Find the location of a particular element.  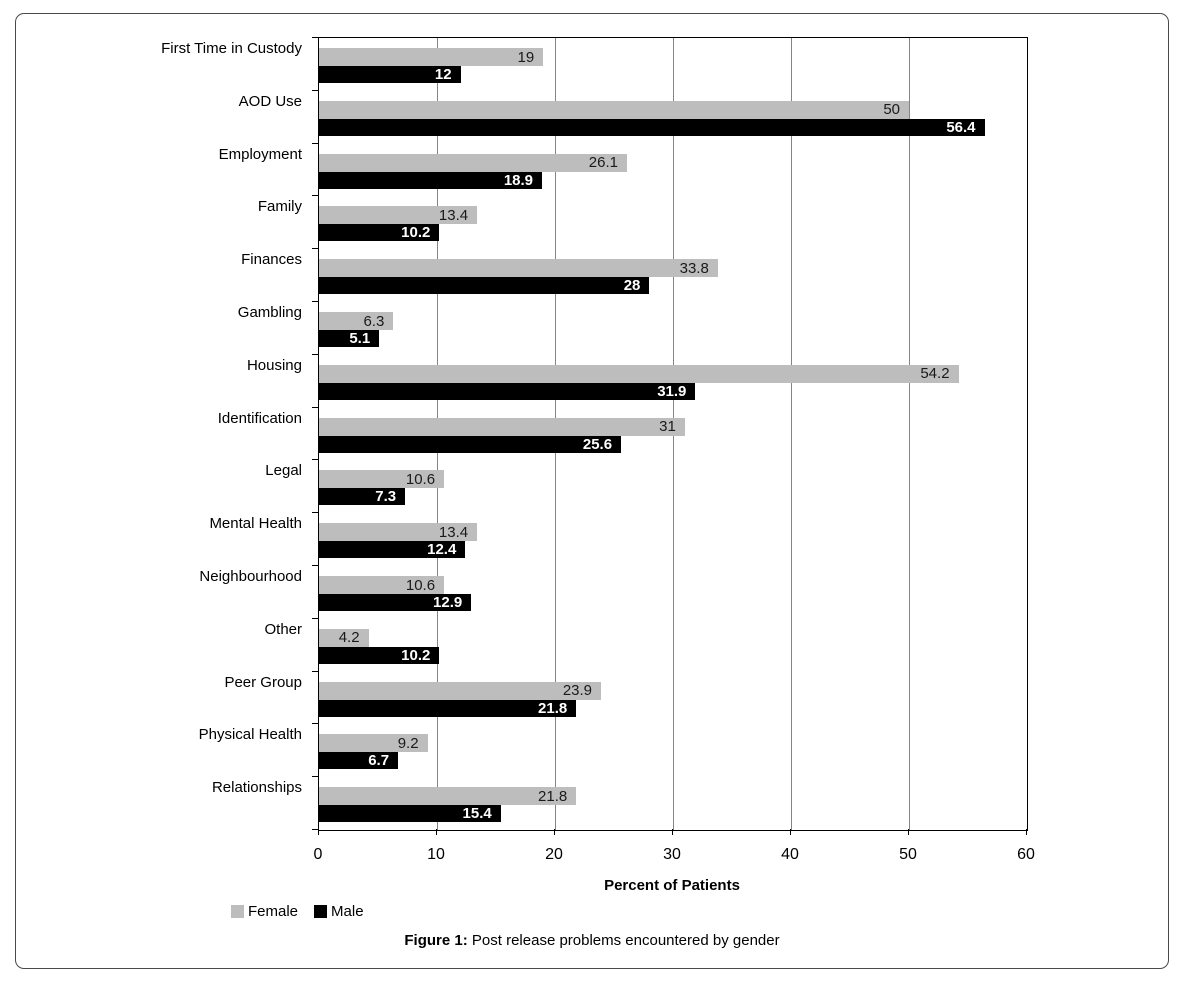

legend: Female Male is located at coordinates (297, 911).